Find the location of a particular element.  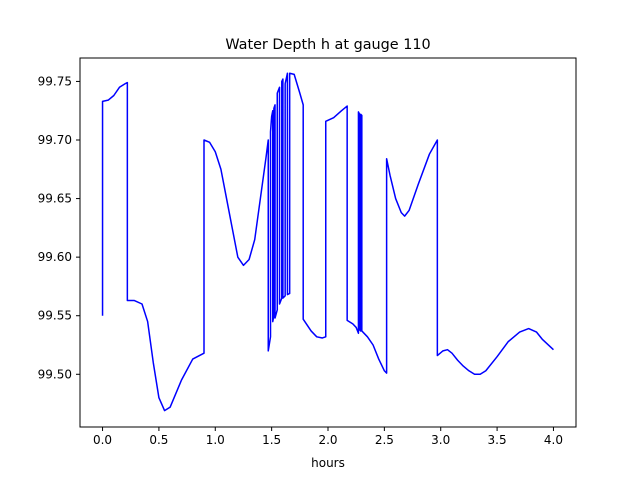

x-tick-label: 4.0 is located at coordinates (553, 440).